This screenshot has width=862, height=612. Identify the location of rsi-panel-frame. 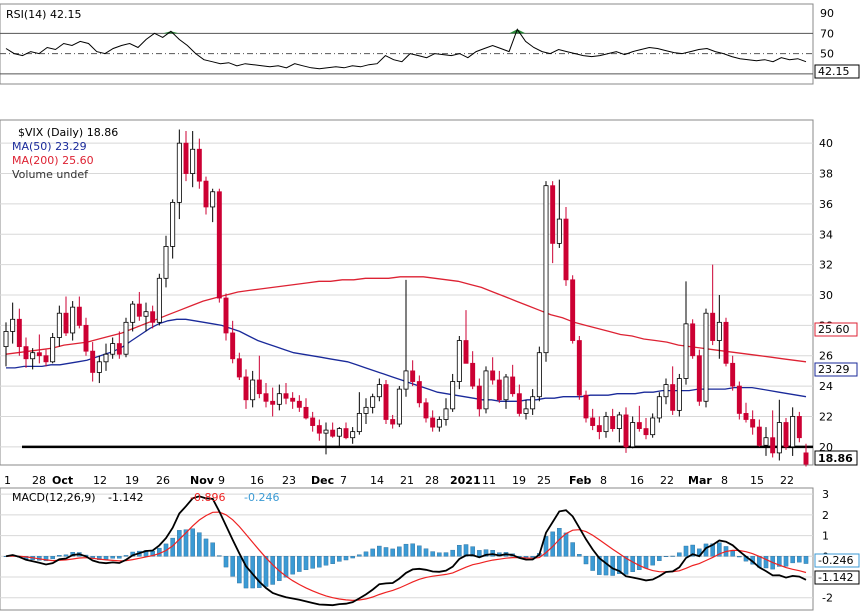
(407, 44).